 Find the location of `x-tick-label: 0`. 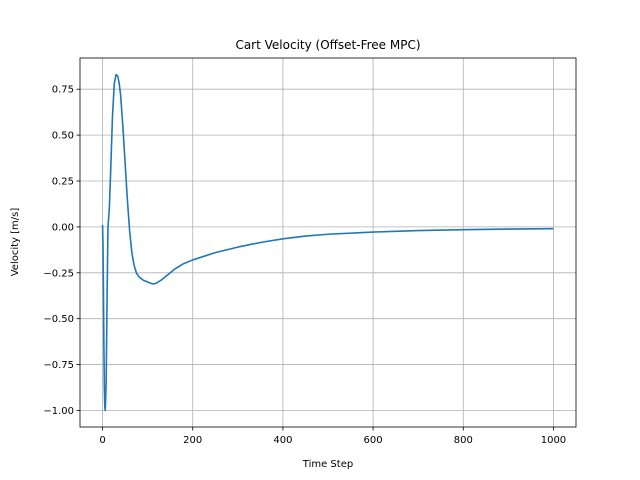

x-tick-label: 0 is located at coordinates (102, 440).